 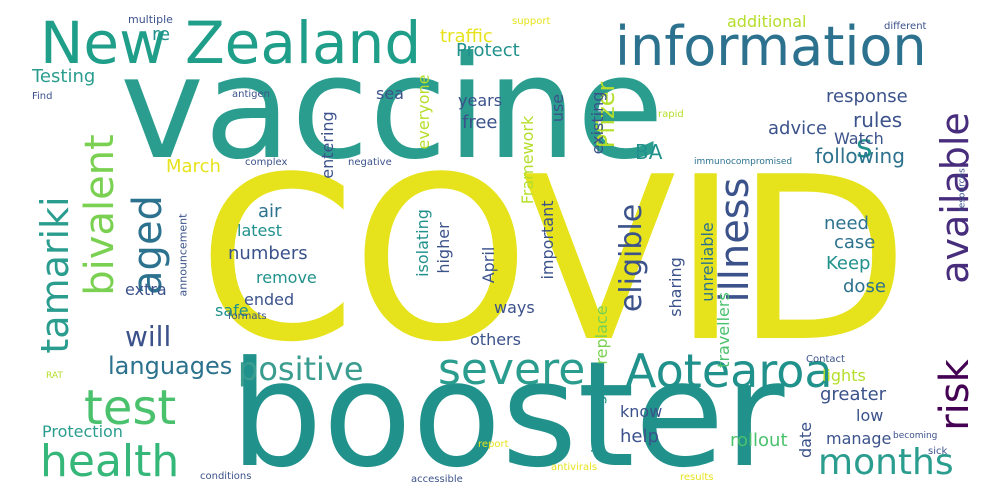 I want to click on word-entering: entering, so click(x=327, y=145).